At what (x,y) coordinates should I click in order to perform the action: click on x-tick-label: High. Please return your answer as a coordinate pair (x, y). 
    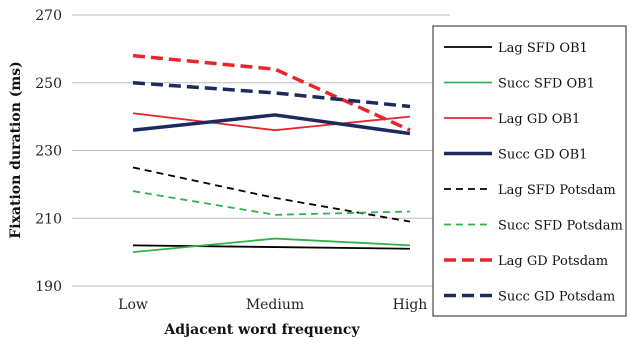
    Looking at the image, I should click on (410, 305).